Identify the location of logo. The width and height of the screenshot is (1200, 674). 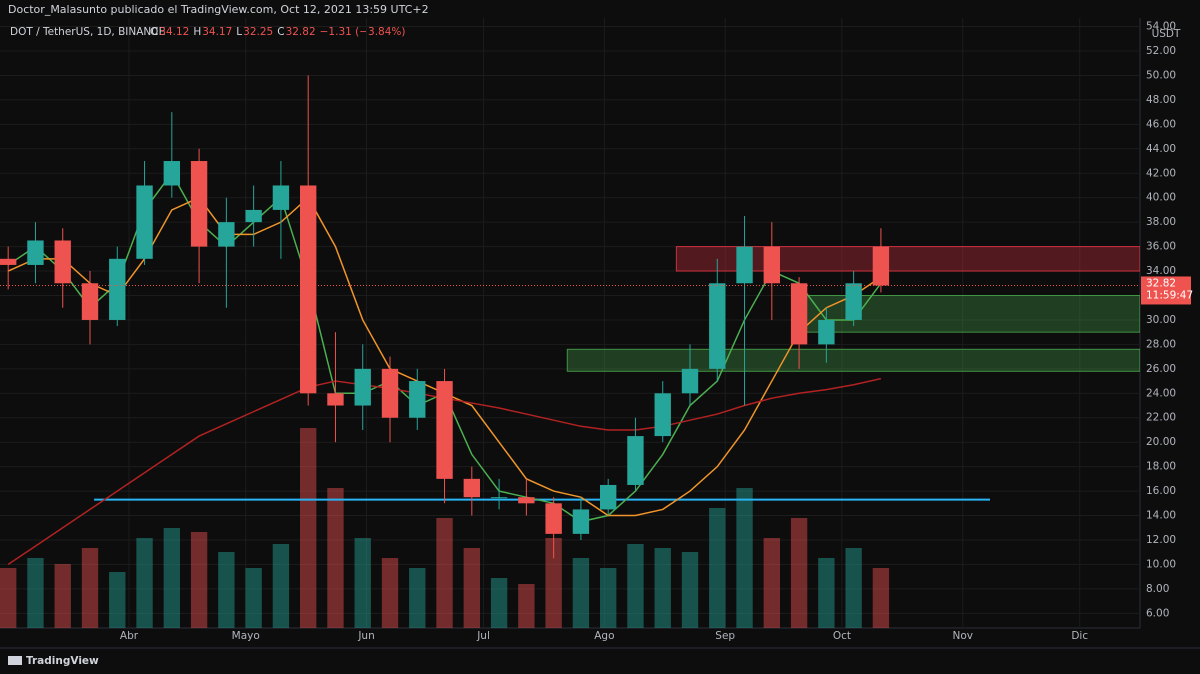
(15, 660).